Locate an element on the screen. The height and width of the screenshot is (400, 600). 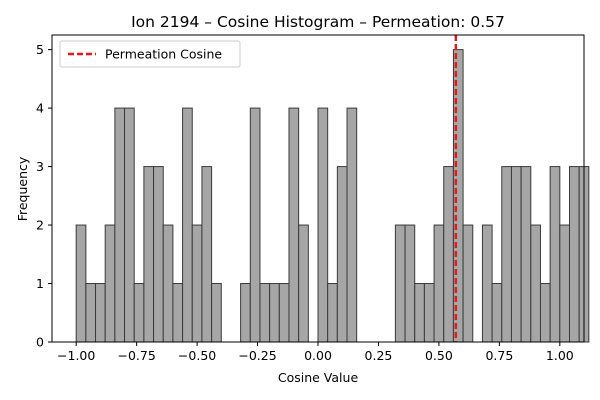
y-tick-label: 0 is located at coordinates (40, 342).